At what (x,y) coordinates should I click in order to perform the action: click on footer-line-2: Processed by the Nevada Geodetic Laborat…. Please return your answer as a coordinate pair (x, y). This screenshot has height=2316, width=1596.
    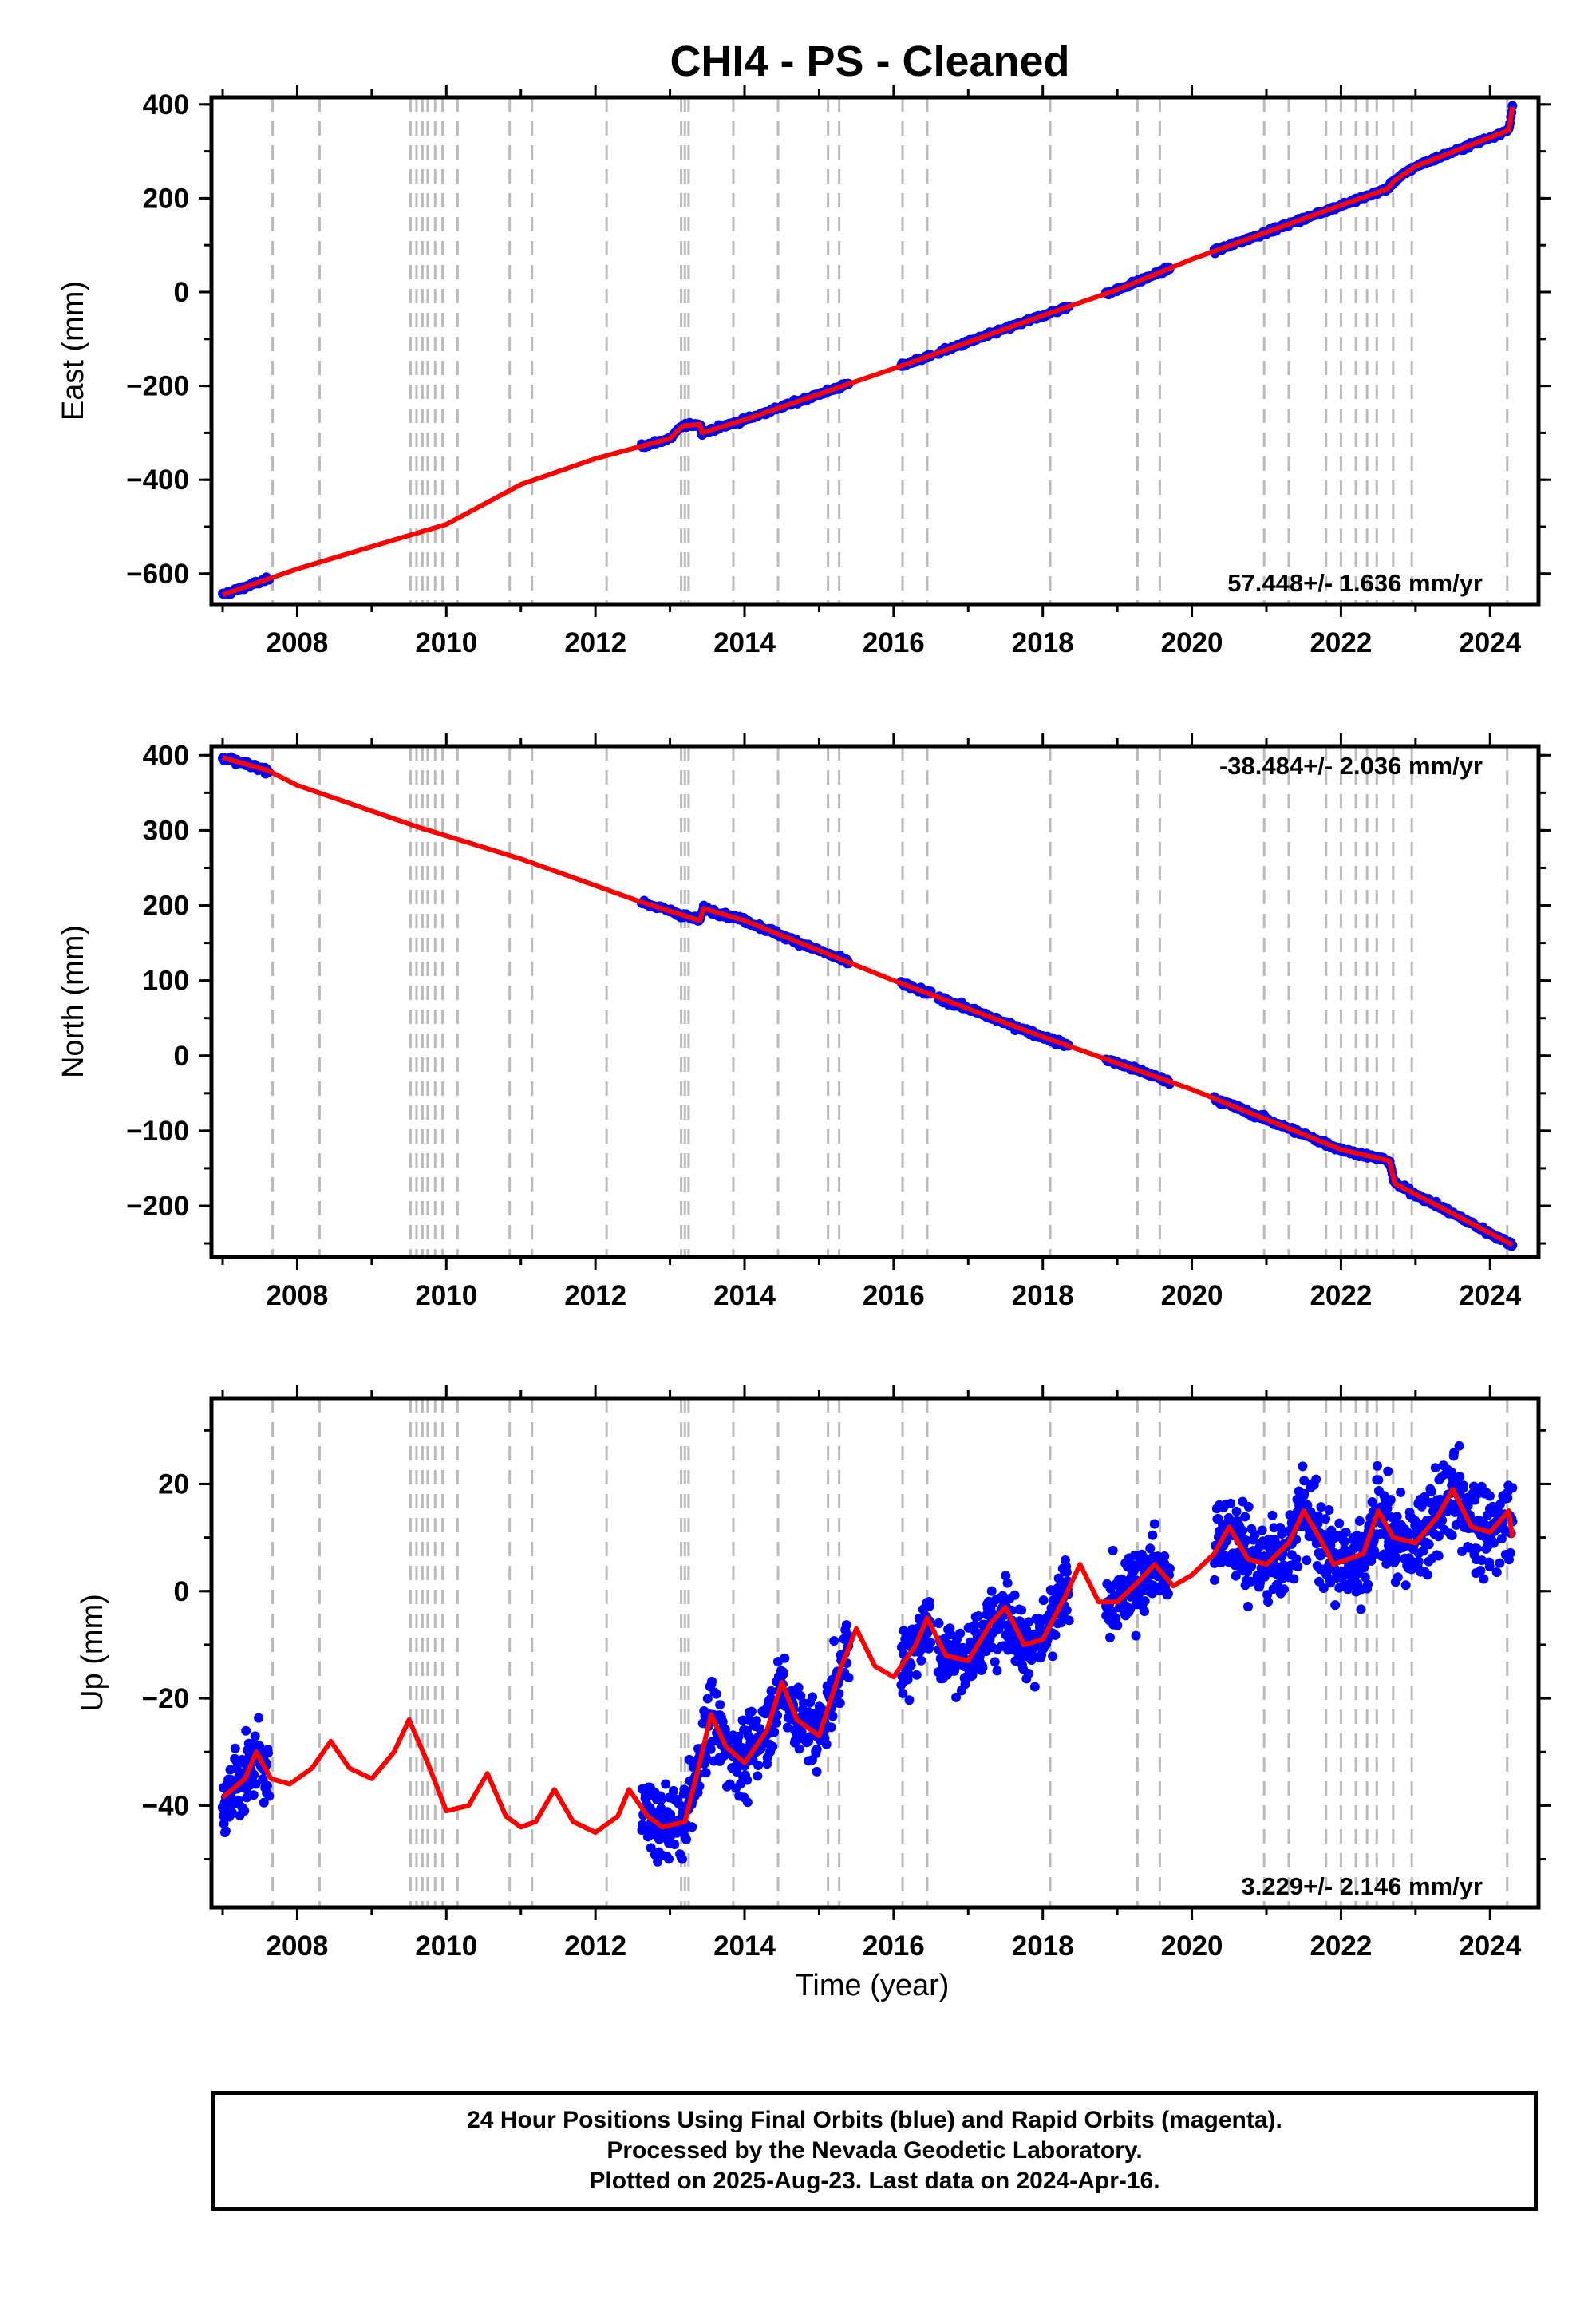
    Looking at the image, I should click on (874, 2150).